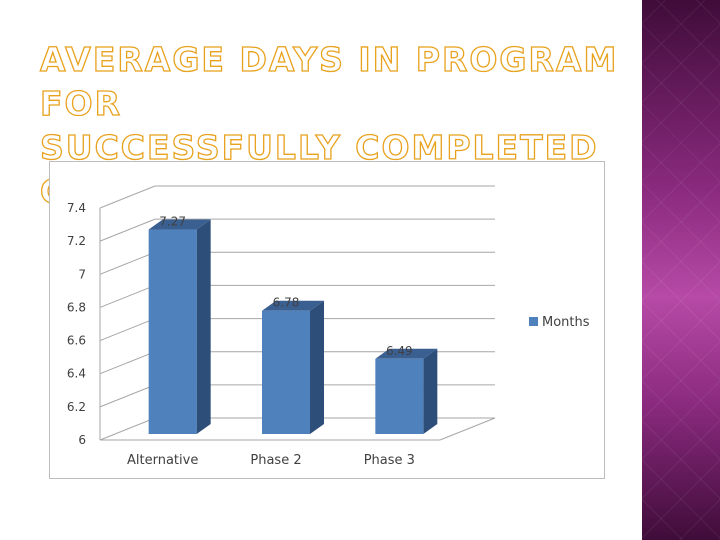 This screenshot has height=540, width=720. Describe the element at coordinates (329, 81) in the screenshot. I see `slide-title-line-1: AVERAGE DAYS IN PROGRAM FOR` at that location.